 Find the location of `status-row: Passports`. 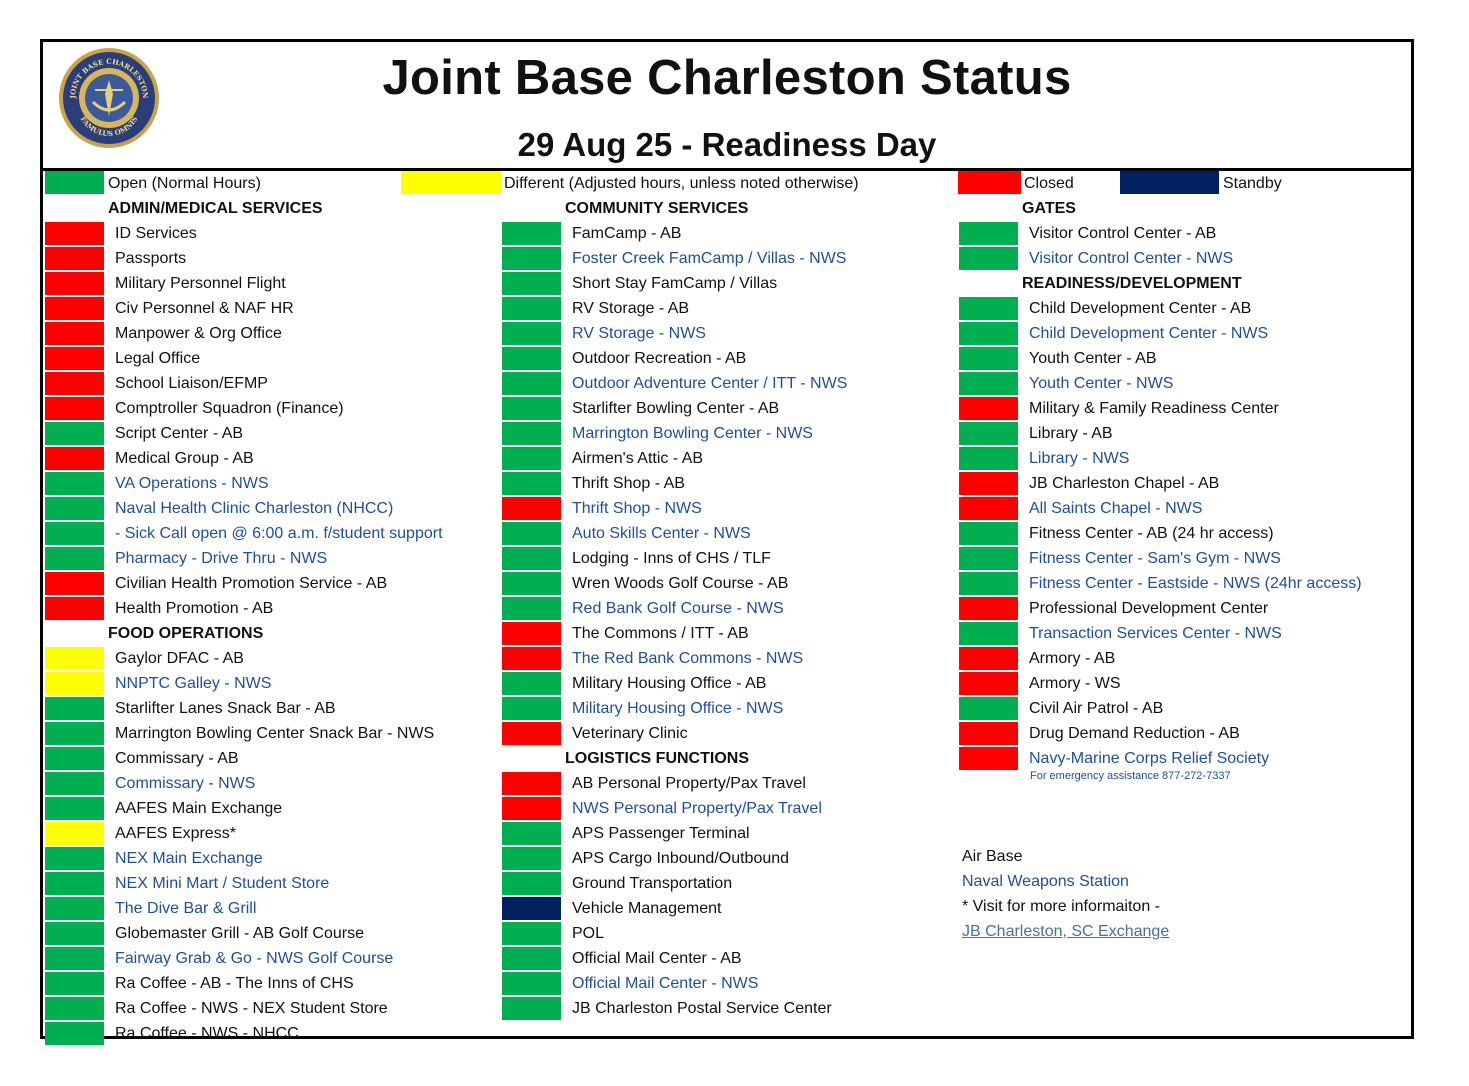

status-row: Passports is located at coordinates (275, 258).